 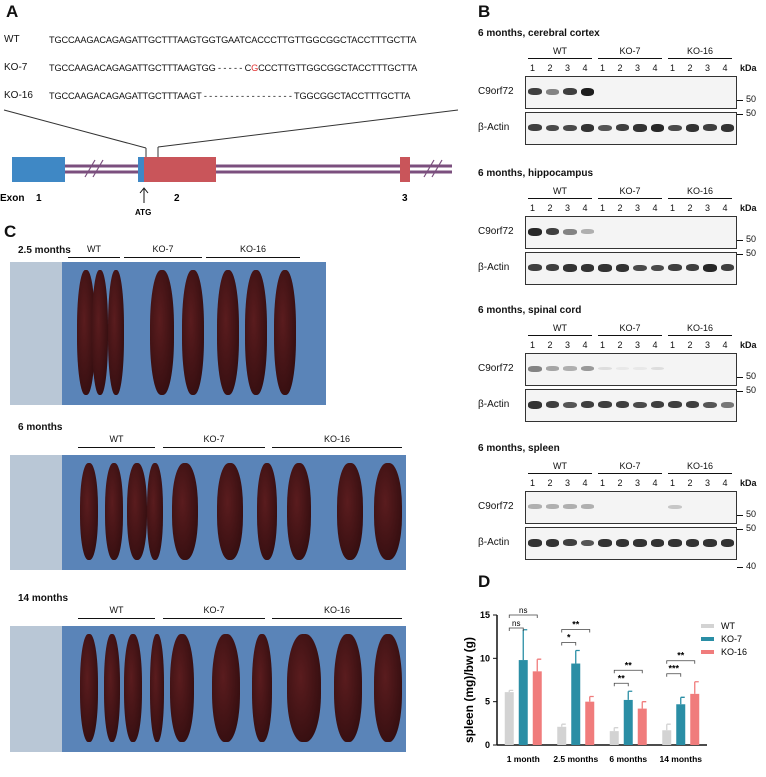 I want to click on y-tick-label: 10, so click(x=485, y=658).